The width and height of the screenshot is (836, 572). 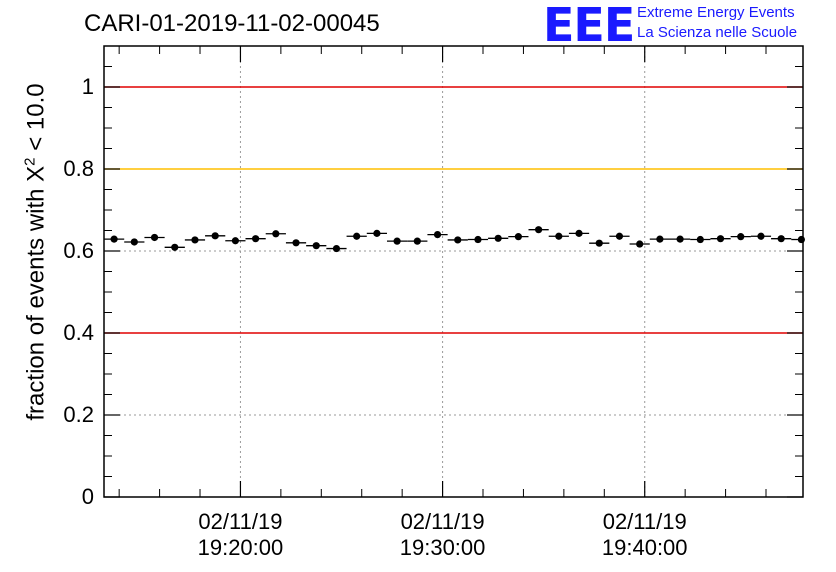 What do you see at coordinates (36, 120) in the screenshot?
I see `y-axis-label-suffix: < 10.0` at bounding box center [36, 120].